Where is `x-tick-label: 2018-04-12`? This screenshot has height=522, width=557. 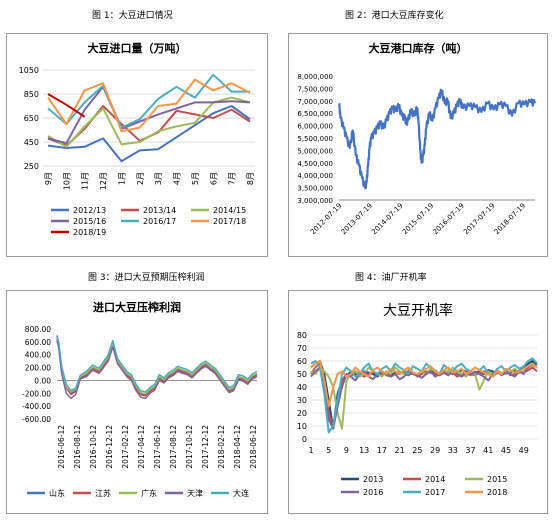
x-tick-label: 2018-04-12 is located at coordinates (237, 447).